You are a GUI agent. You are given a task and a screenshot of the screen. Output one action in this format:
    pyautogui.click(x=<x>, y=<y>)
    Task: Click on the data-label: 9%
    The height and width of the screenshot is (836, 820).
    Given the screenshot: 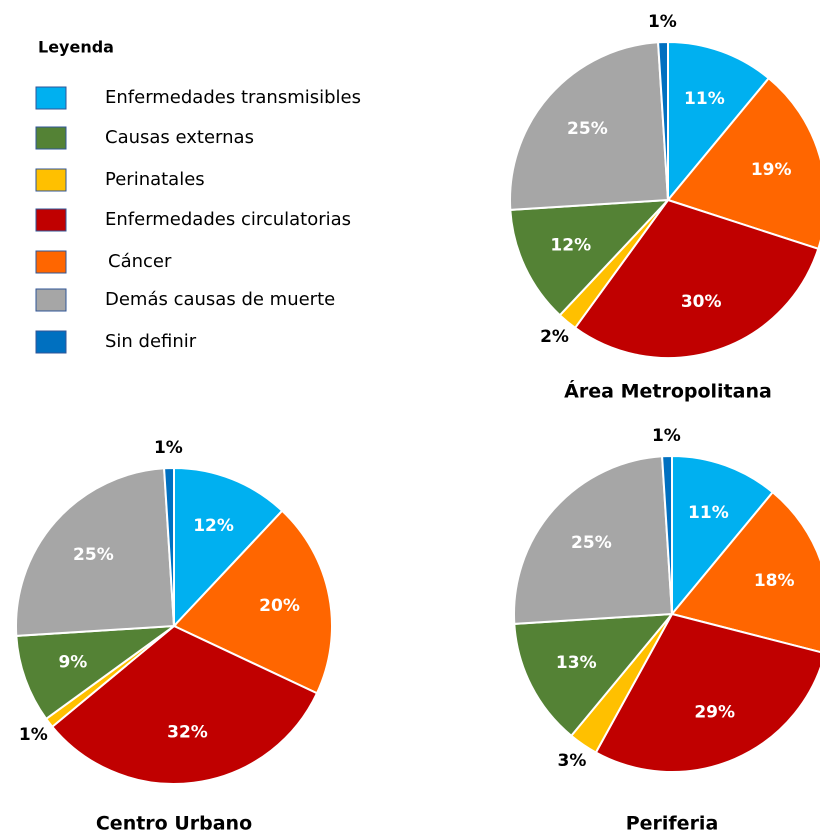 What is the action you would take?
    pyautogui.click(x=72, y=662)
    